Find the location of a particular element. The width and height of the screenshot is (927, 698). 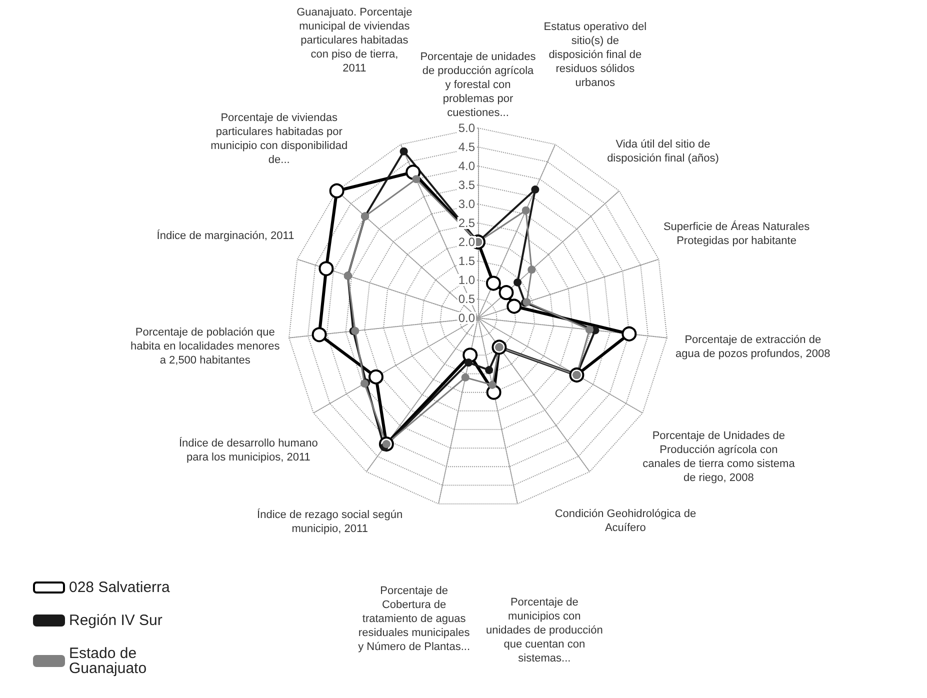

spoke-label: Condición Geohidrológica de Acuífero is located at coordinates (625, 521).